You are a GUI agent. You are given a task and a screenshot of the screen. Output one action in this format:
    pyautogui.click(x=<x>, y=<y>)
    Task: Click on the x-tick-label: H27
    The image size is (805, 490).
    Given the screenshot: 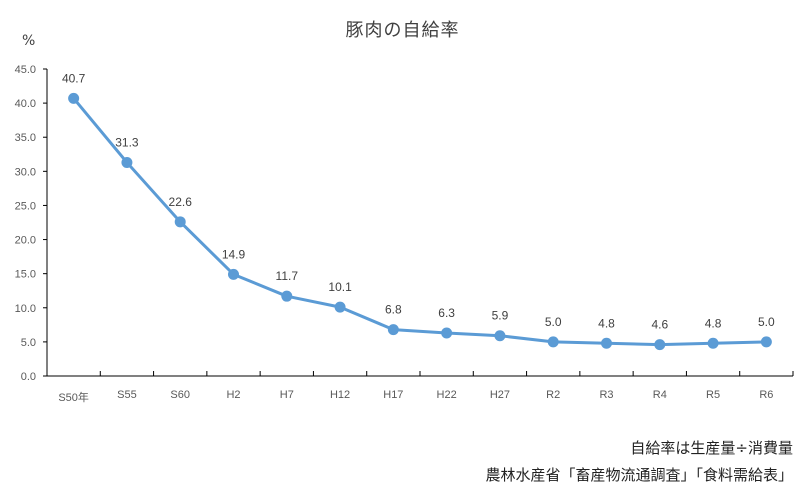 What is the action you would take?
    pyautogui.click(x=500, y=395)
    